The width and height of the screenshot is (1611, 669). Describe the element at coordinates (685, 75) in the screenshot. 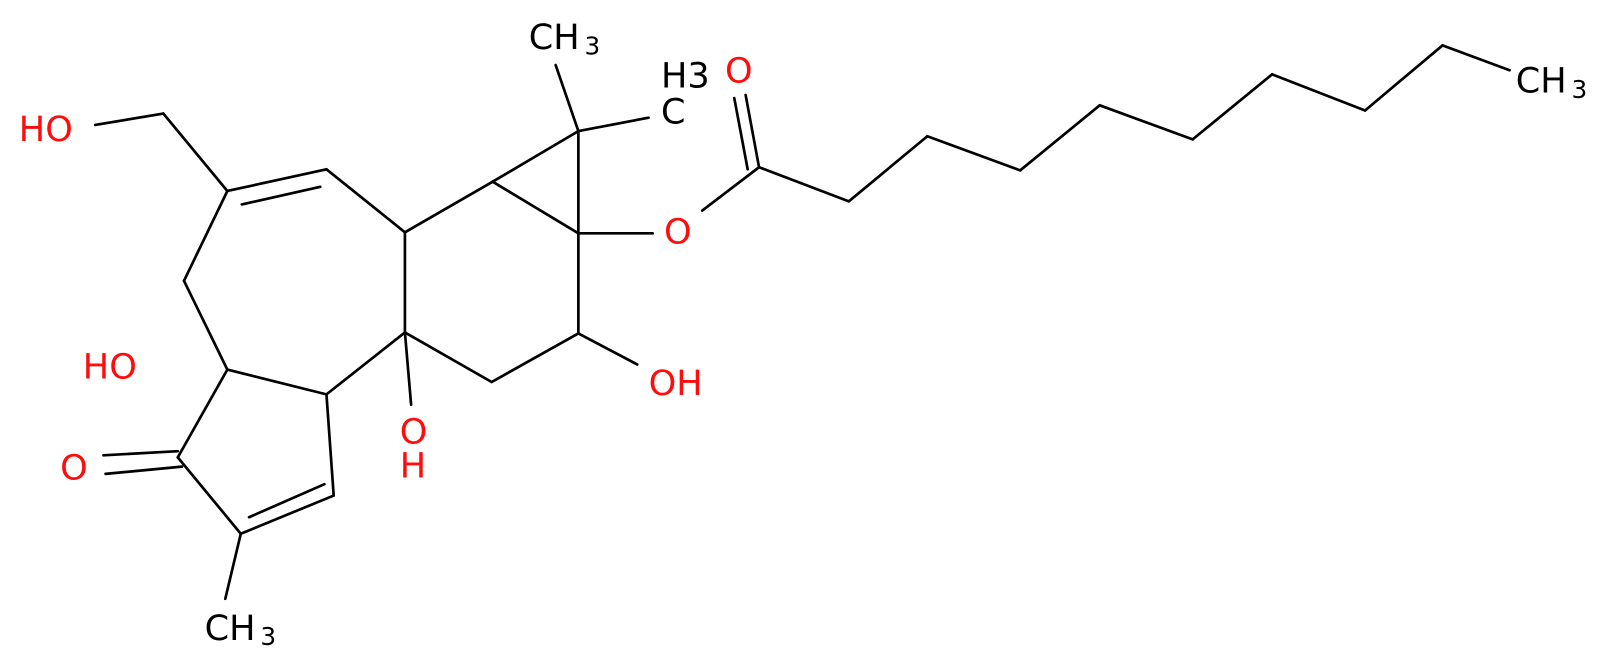

I see `atom-label-top: H3` at that location.